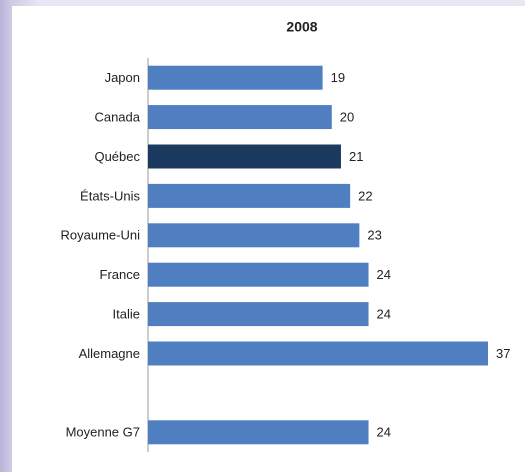 This screenshot has height=472, width=525. Describe the element at coordinates (126, 314) in the screenshot. I see `y-tick-label: Italie` at that location.